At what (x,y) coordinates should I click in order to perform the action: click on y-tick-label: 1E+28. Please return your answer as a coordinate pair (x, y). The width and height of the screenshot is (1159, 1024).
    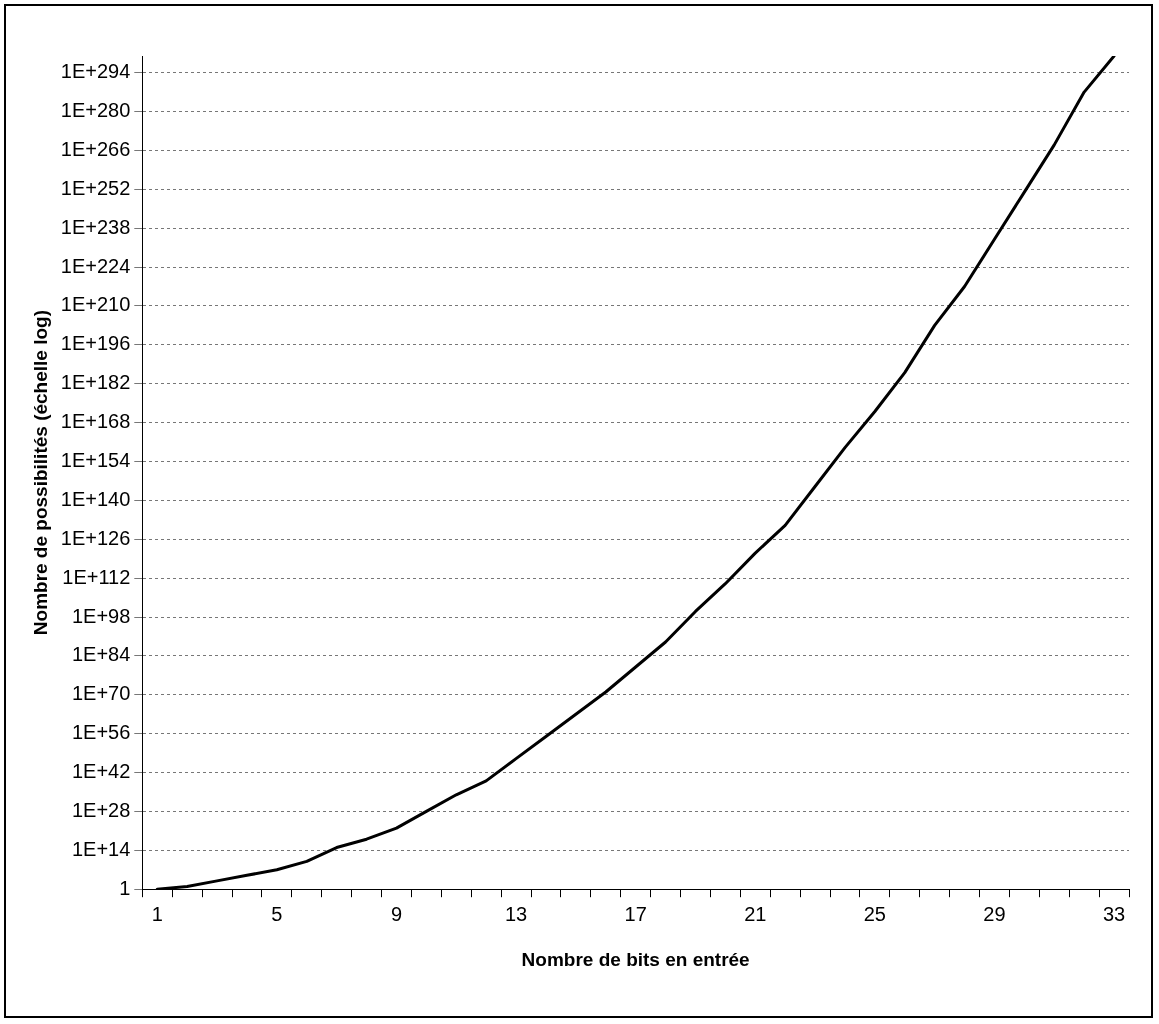
    Looking at the image, I should click on (101, 809).